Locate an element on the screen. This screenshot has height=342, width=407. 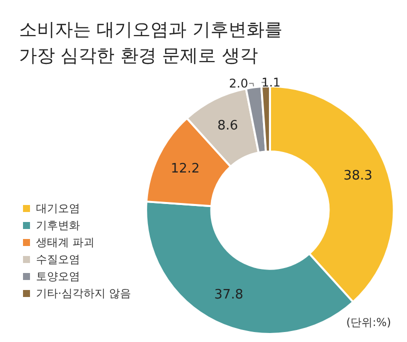
legend-label: 기타·심각하지 않음 is located at coordinates (83, 293).